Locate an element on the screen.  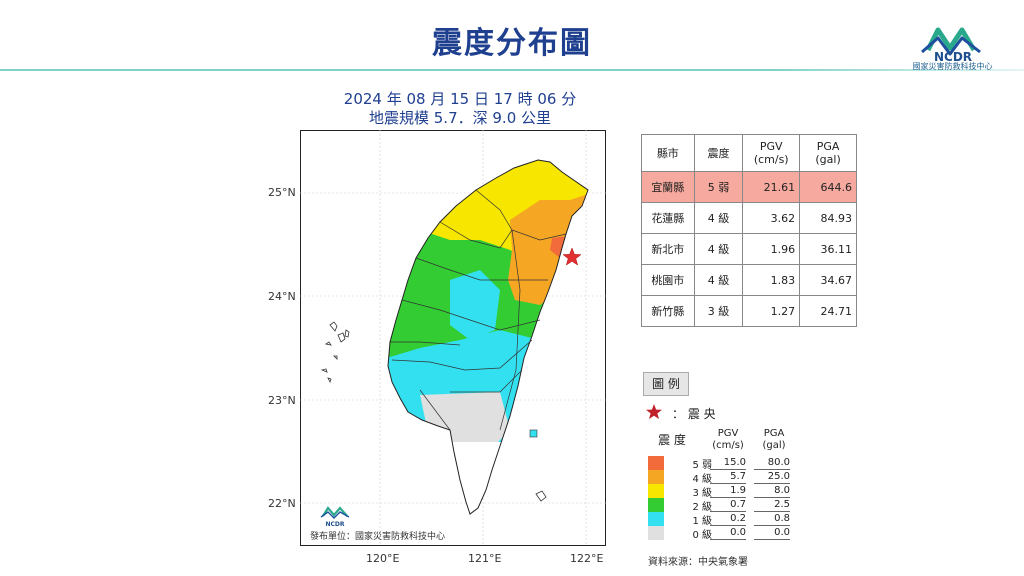
cell-pga: 84.93 is located at coordinates (828, 218).